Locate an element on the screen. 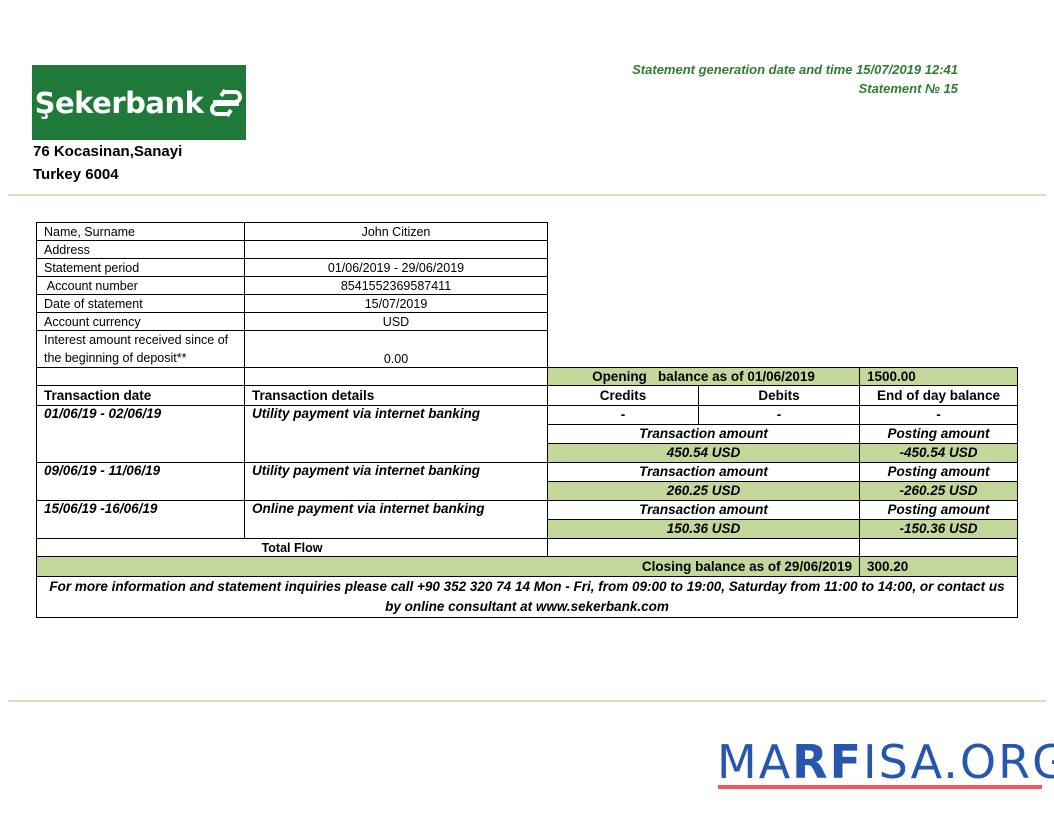  col-credits: Credits is located at coordinates (623, 395).